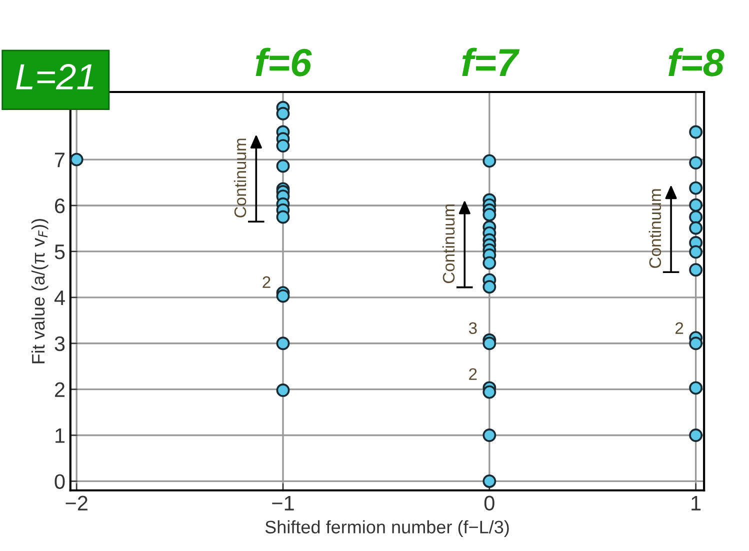 Image resolution: width=749 pixels, height=551 pixels. Describe the element at coordinates (284, 62) in the screenshot. I see `text: f=6` at that location.